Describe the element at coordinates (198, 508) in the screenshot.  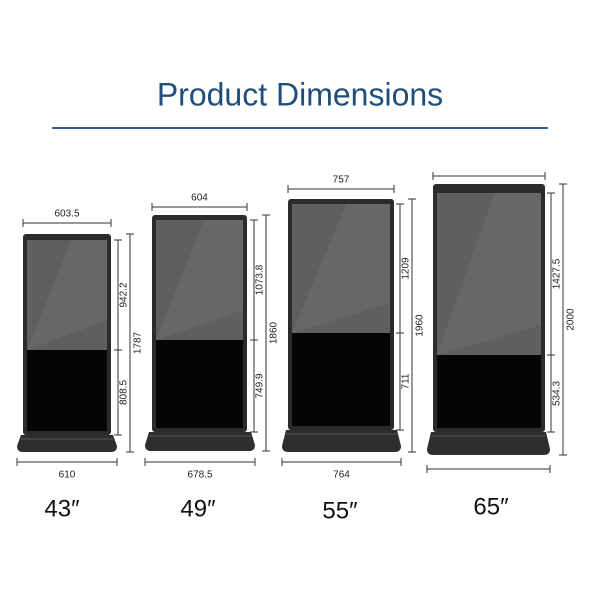
I see `size-label: 49″` at that location.